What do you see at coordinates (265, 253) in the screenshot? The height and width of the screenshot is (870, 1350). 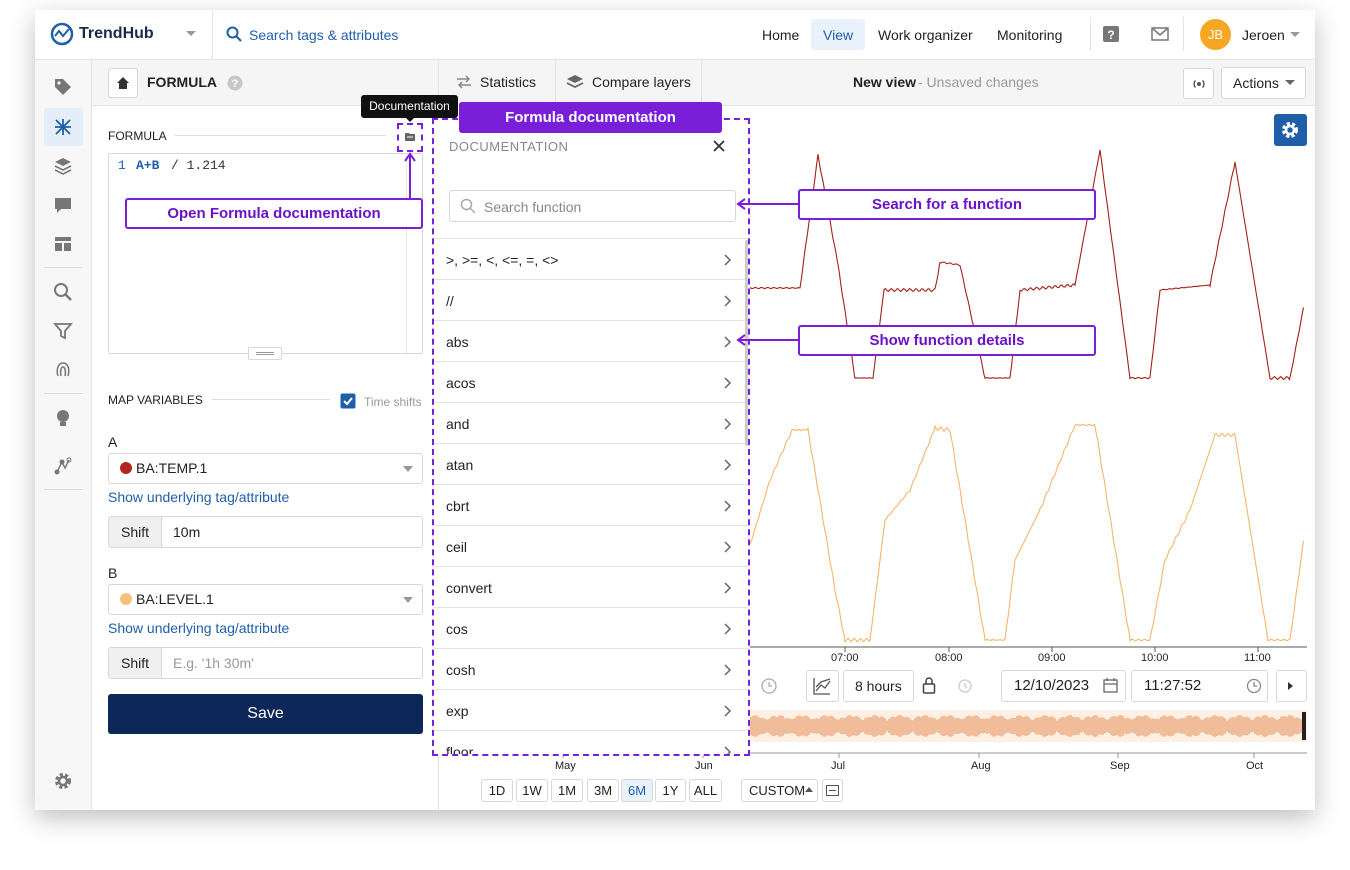 I see `code-editor` at bounding box center [265, 253].